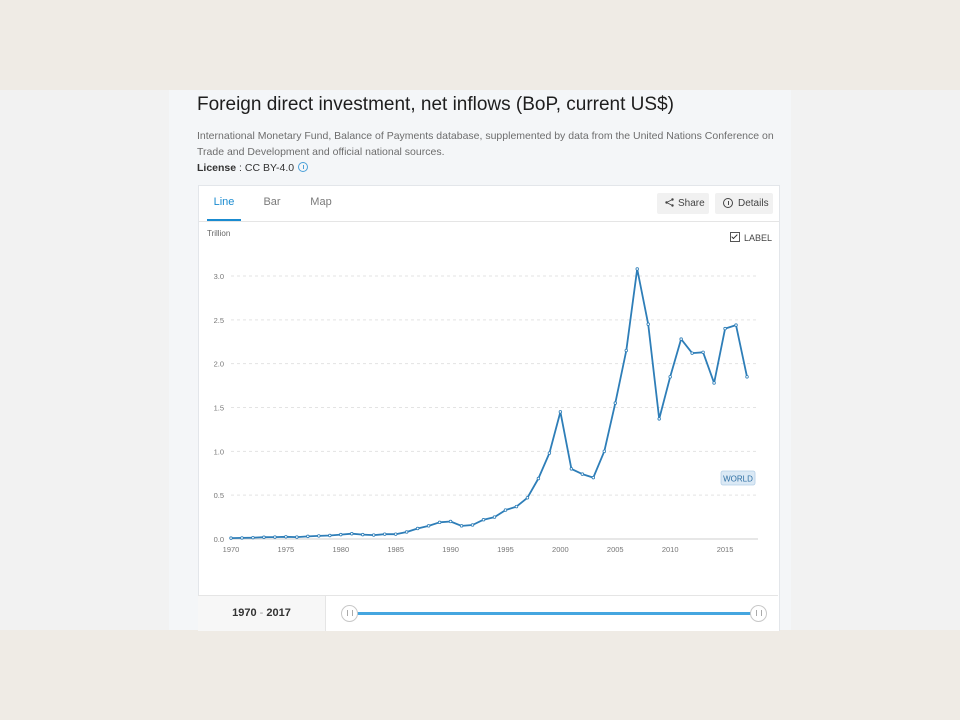 The width and height of the screenshot is (960, 720). What do you see at coordinates (219, 364) in the screenshot?
I see `y-tick-label: 2.0` at bounding box center [219, 364].